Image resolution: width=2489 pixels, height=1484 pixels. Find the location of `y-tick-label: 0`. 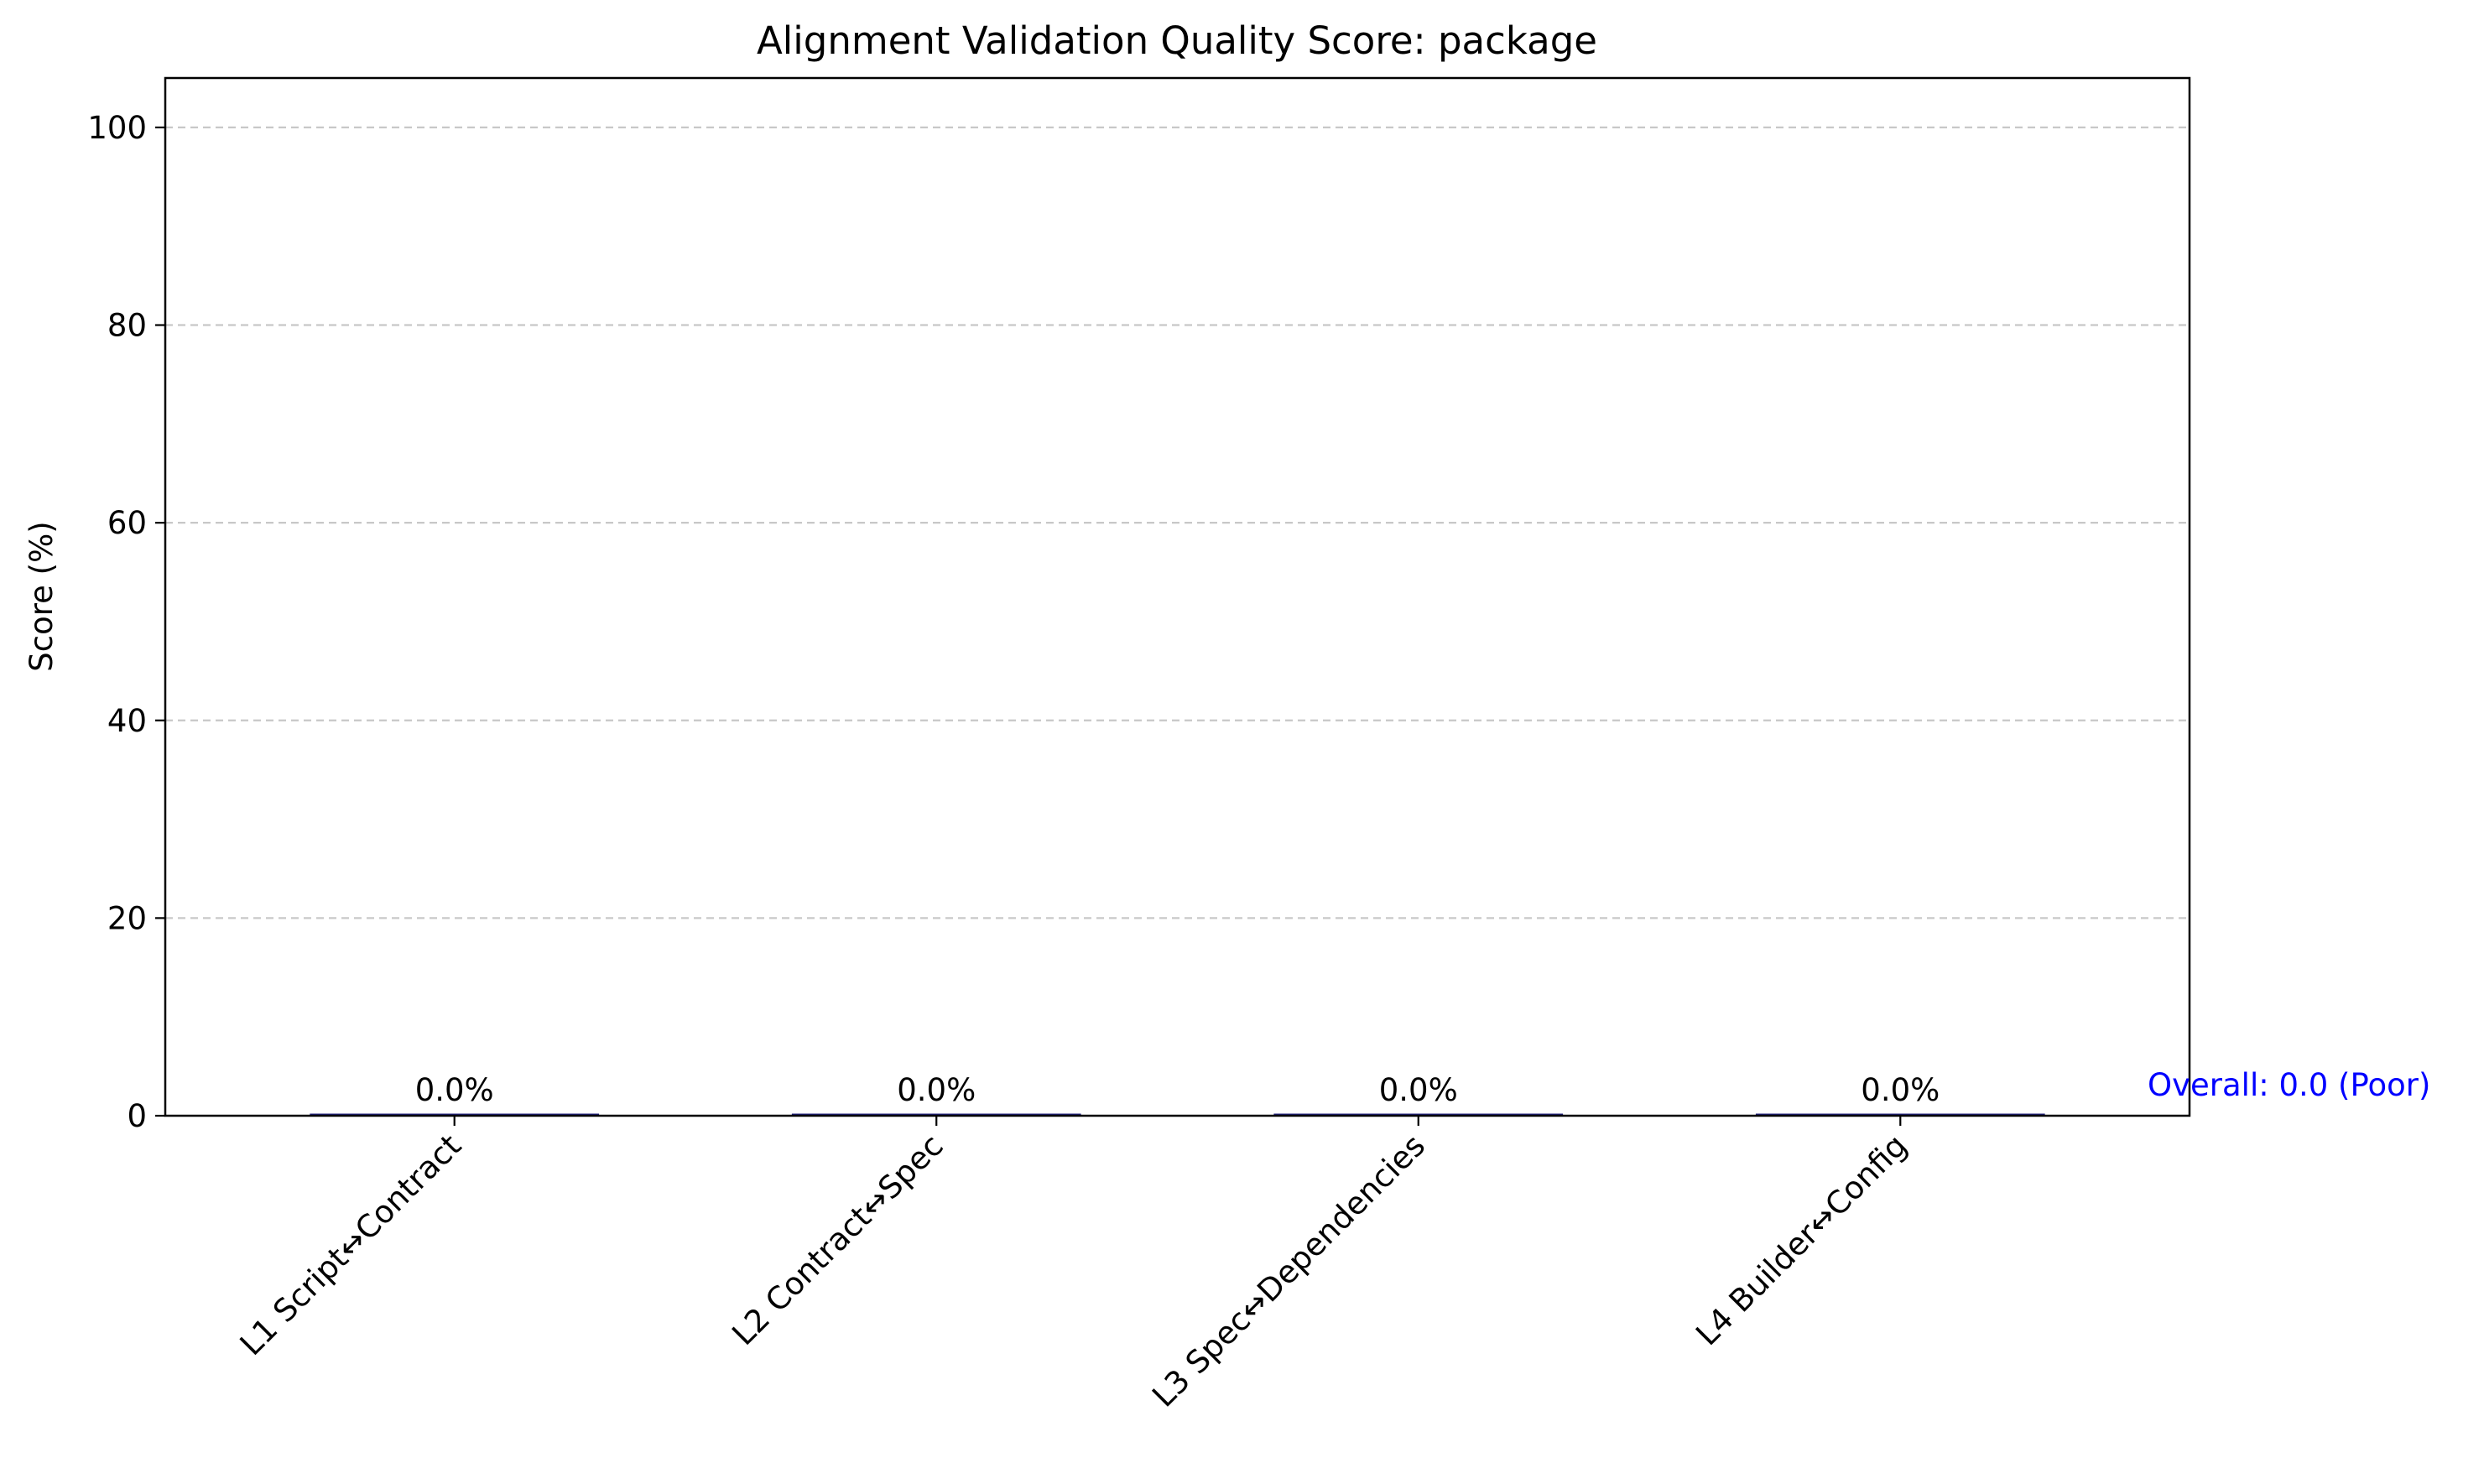

y-tick-label: 0 is located at coordinates (137, 1116).